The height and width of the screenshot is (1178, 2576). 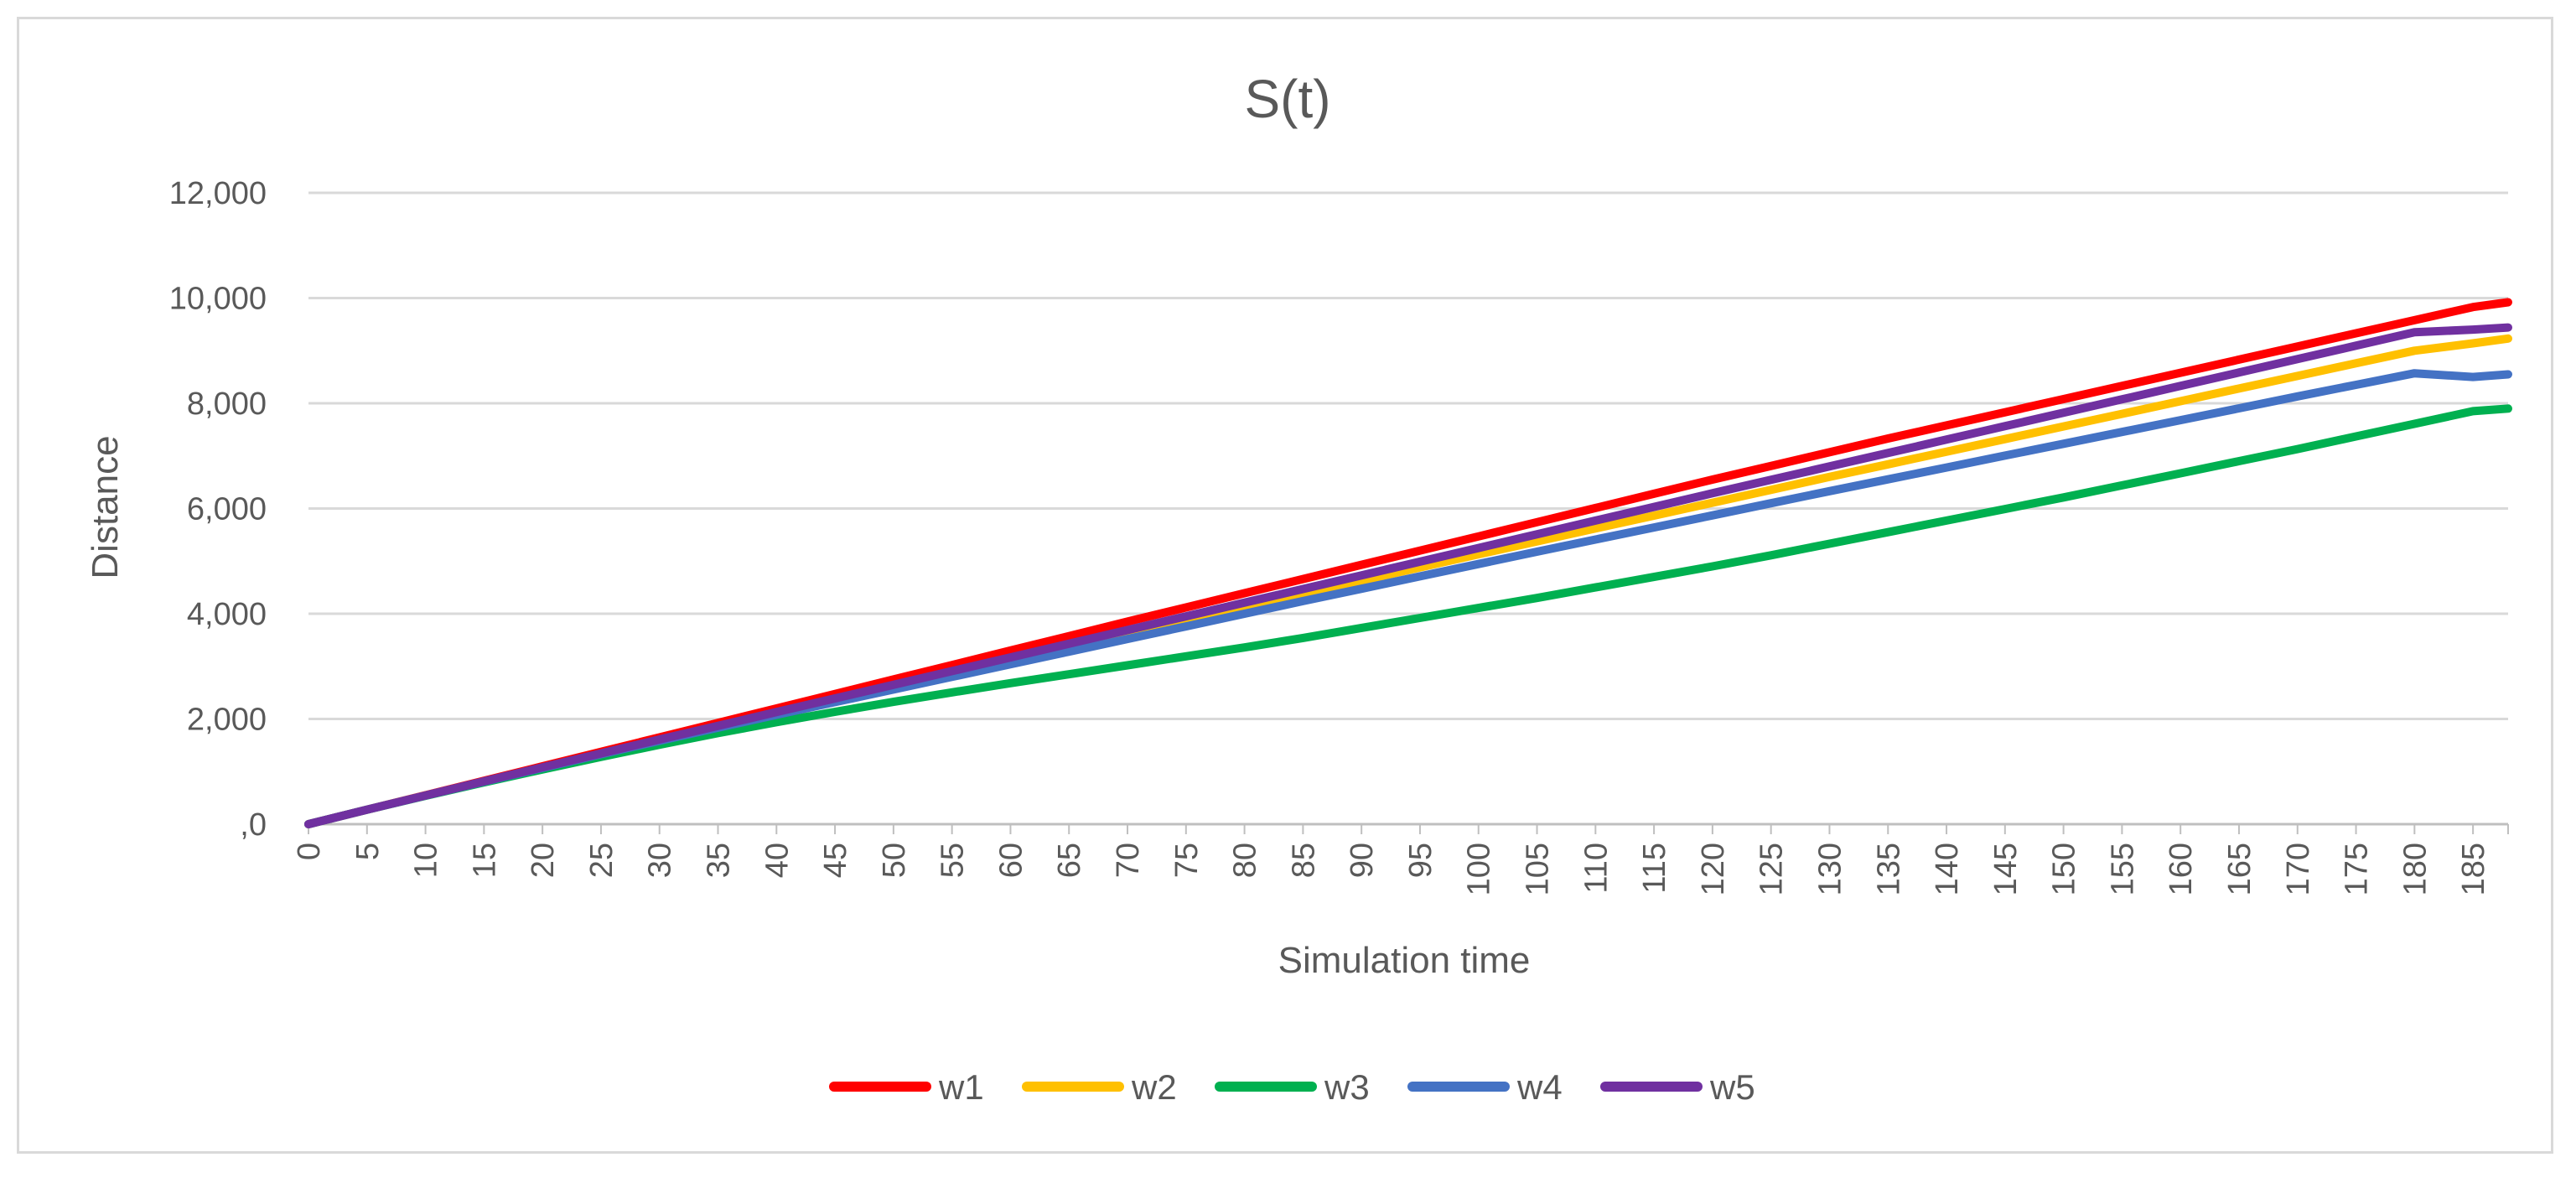 I want to click on x-tick-label: 100, so click(x=1479, y=869).